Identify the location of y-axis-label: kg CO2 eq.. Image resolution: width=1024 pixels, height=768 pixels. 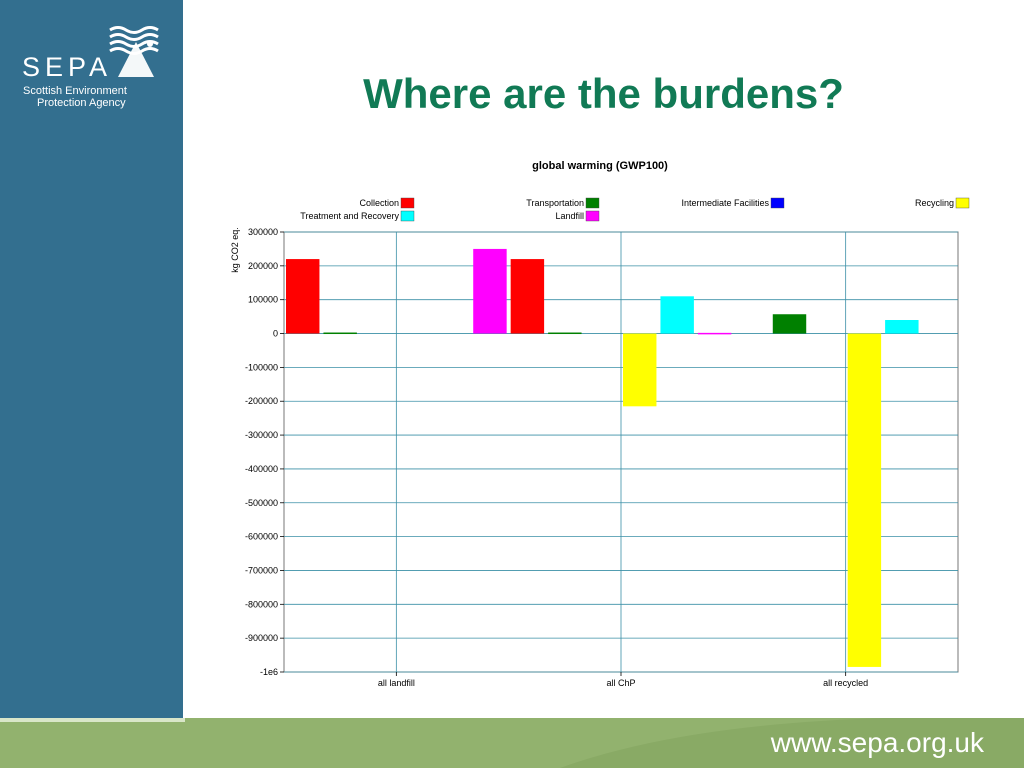
(235, 250).